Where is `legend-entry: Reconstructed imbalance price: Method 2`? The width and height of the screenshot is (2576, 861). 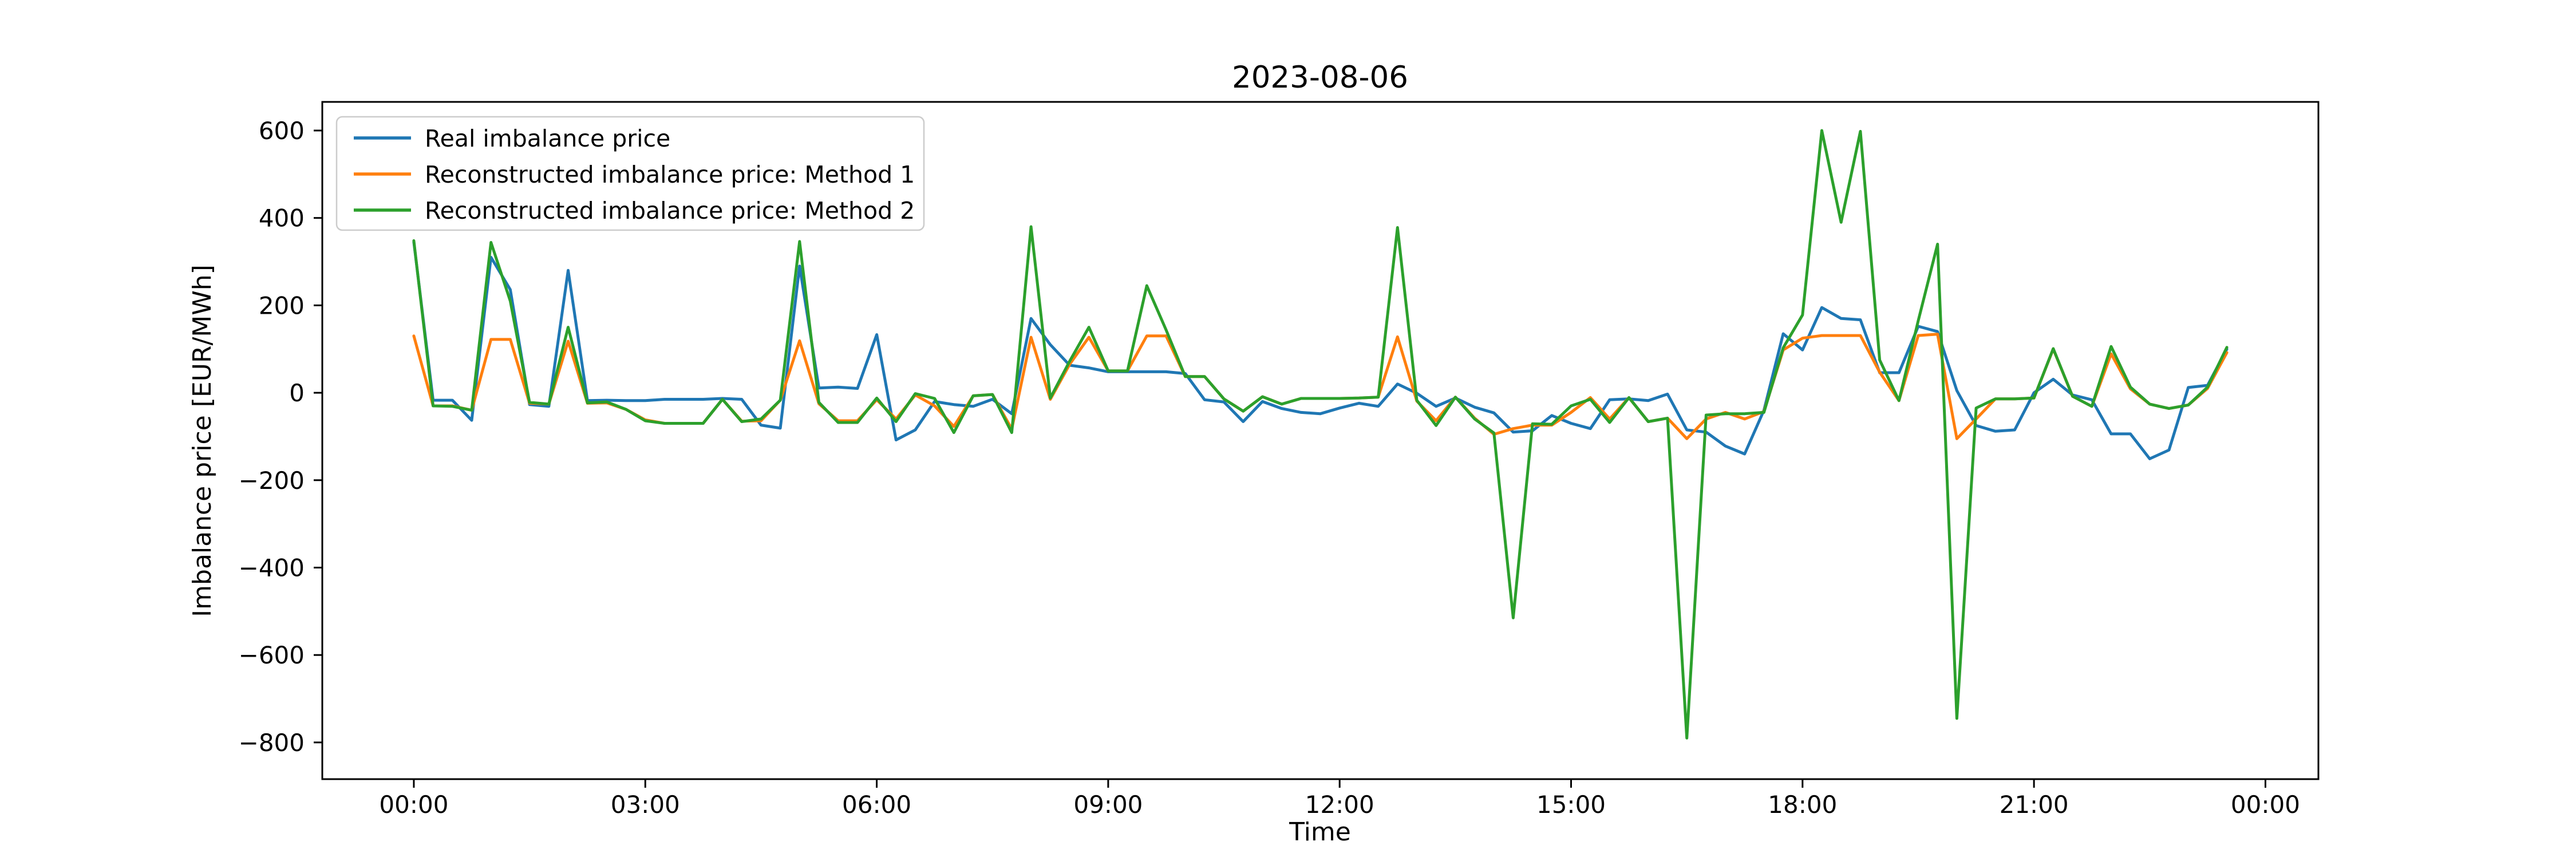 legend-entry: Reconstructed imbalance price: Method 2 is located at coordinates (634, 210).